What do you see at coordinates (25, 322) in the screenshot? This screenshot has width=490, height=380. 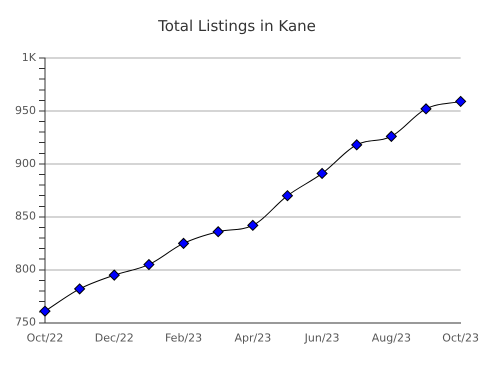 I see `y-tick-label: 750` at bounding box center [25, 322].